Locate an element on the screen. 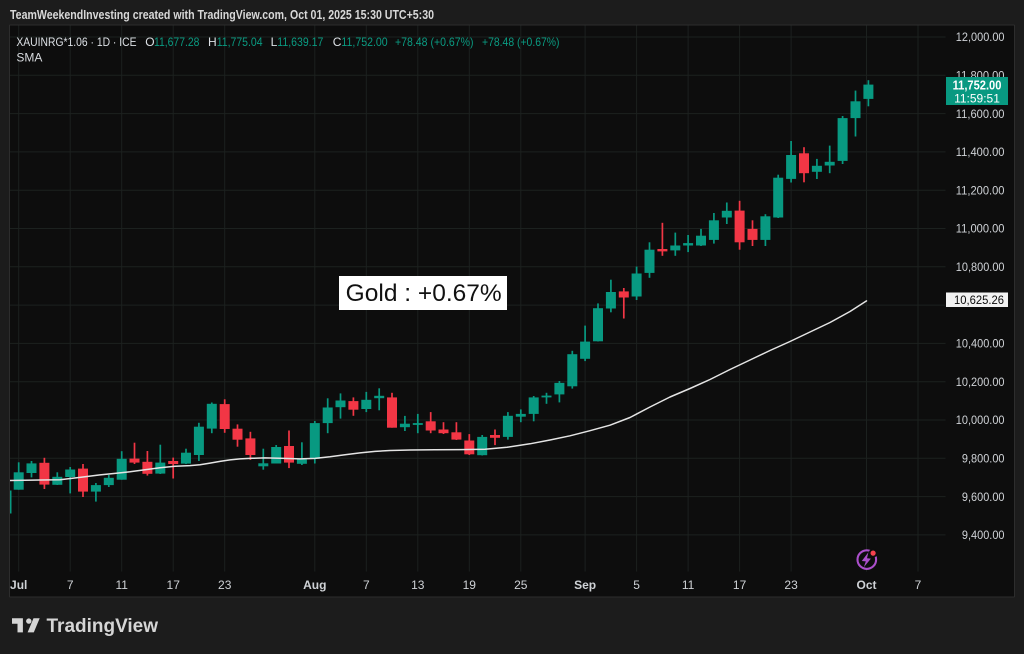 The image size is (1024, 654). svg-text: 19 is located at coordinates (470, 585).